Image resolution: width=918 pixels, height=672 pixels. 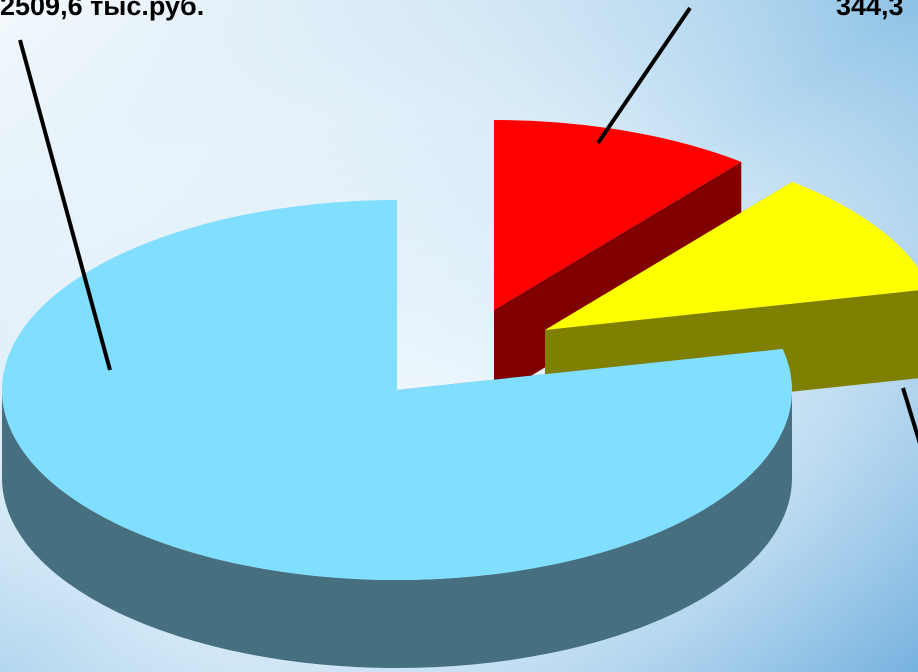 What do you see at coordinates (870, 10) in the screenshot?
I see `data-label-slice-3: 344,3` at bounding box center [870, 10].